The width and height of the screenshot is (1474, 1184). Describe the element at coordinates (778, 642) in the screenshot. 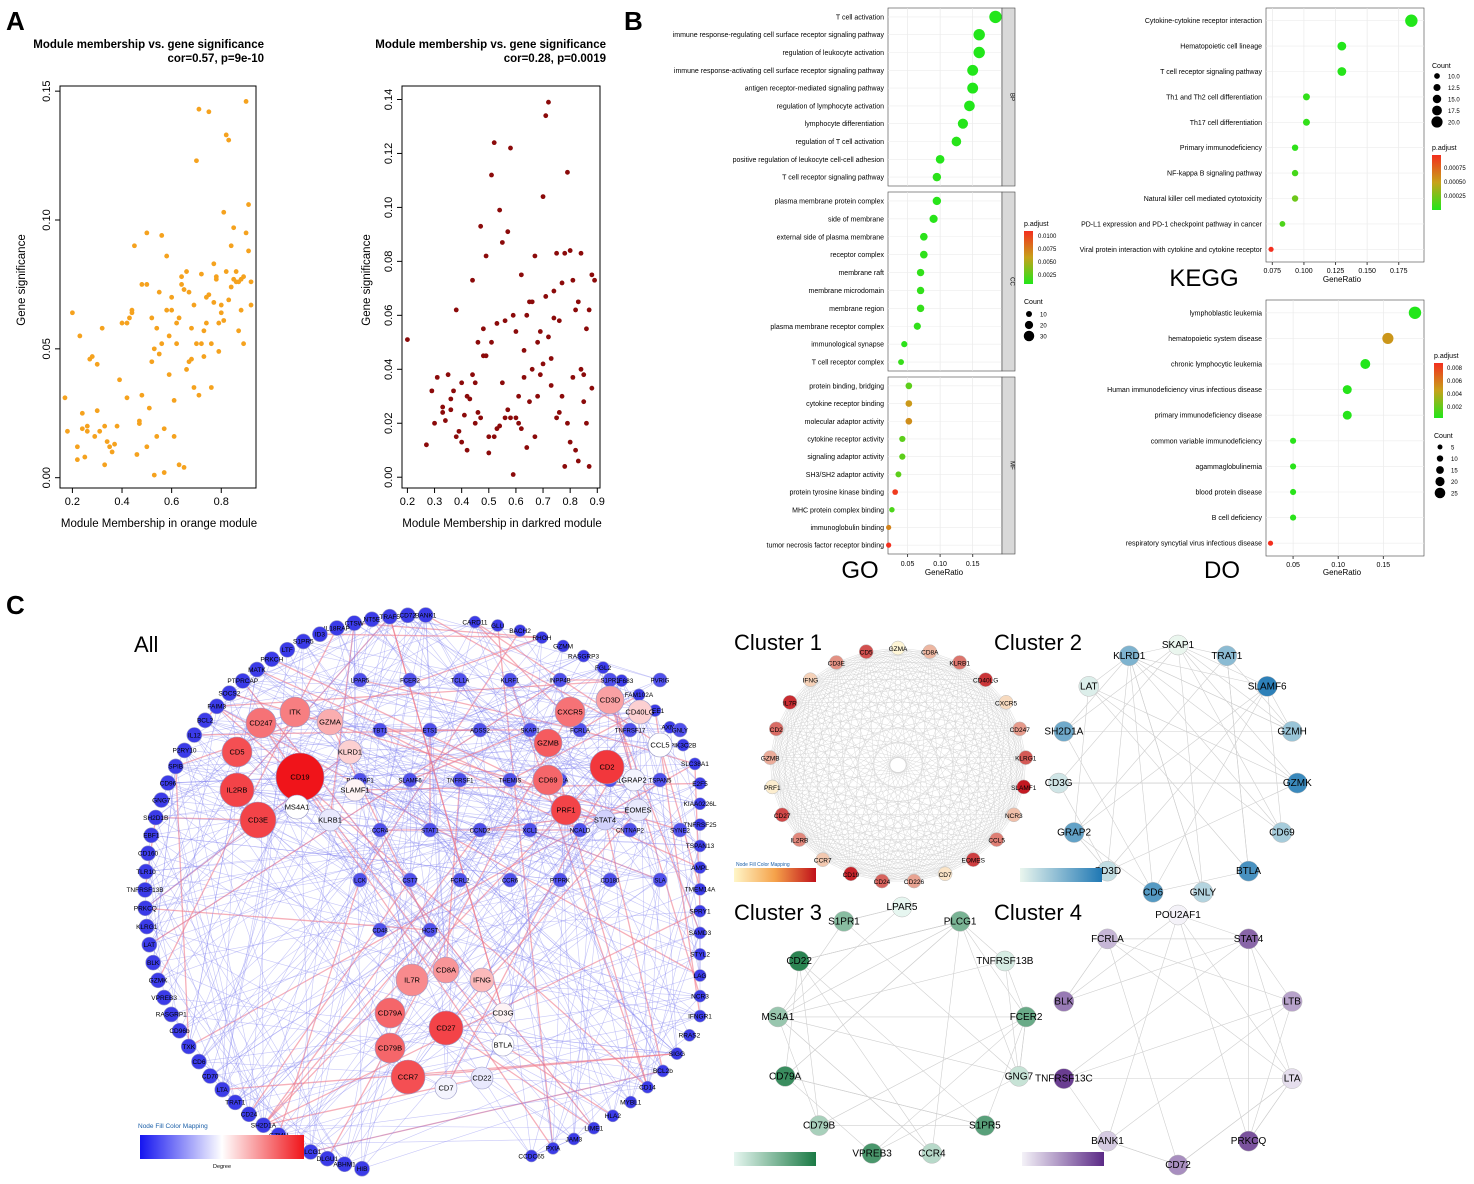

I see `cluster1-title: Cluster 1` at that location.